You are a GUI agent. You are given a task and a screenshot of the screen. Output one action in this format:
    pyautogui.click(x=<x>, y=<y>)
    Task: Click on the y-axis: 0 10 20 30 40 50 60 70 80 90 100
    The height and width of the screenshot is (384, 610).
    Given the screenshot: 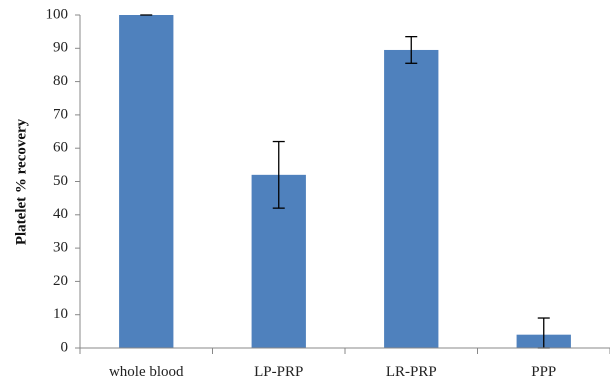 What is the action you would take?
    pyautogui.click(x=63, y=180)
    